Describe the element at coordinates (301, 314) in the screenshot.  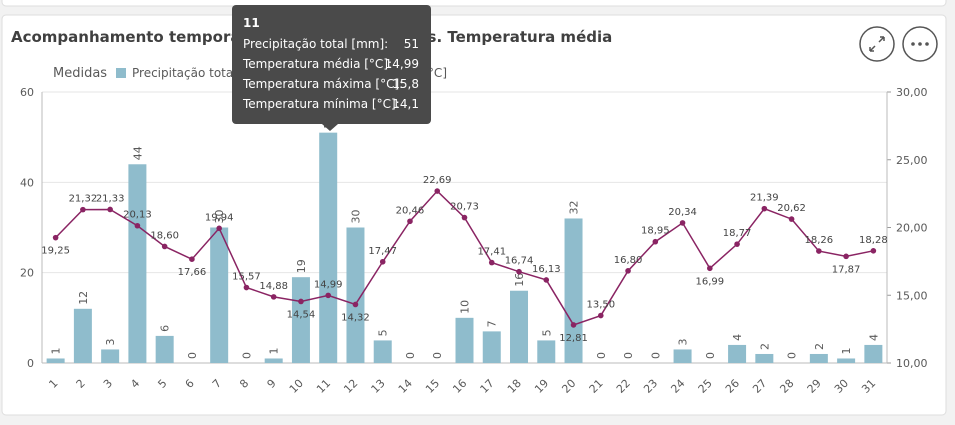
I see `line-value-label: 14,54` at that location.